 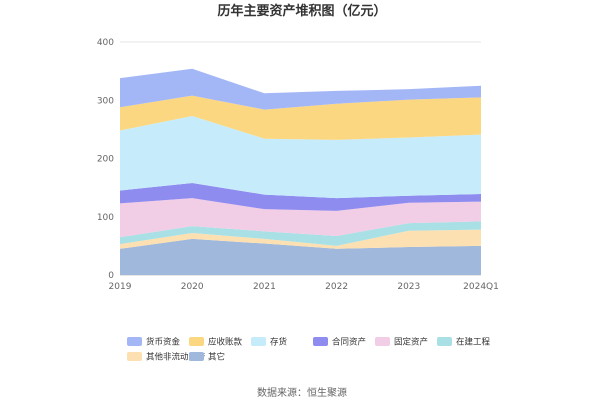 What do you see at coordinates (300, 256) in the screenshot?
I see `area-其它` at bounding box center [300, 256].